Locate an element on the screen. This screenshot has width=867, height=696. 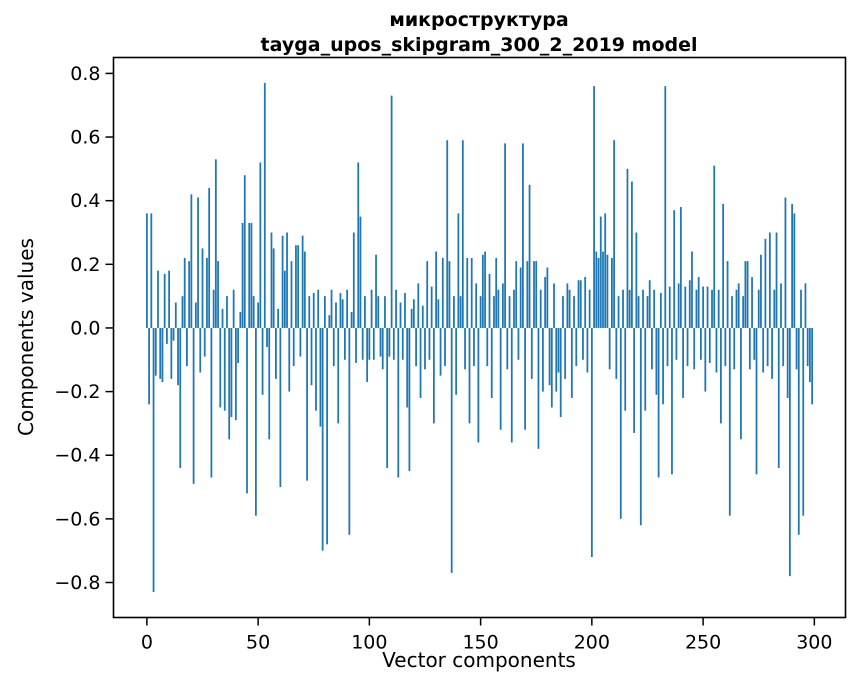
y-tick-label: −0.2 is located at coordinates (77, 392).